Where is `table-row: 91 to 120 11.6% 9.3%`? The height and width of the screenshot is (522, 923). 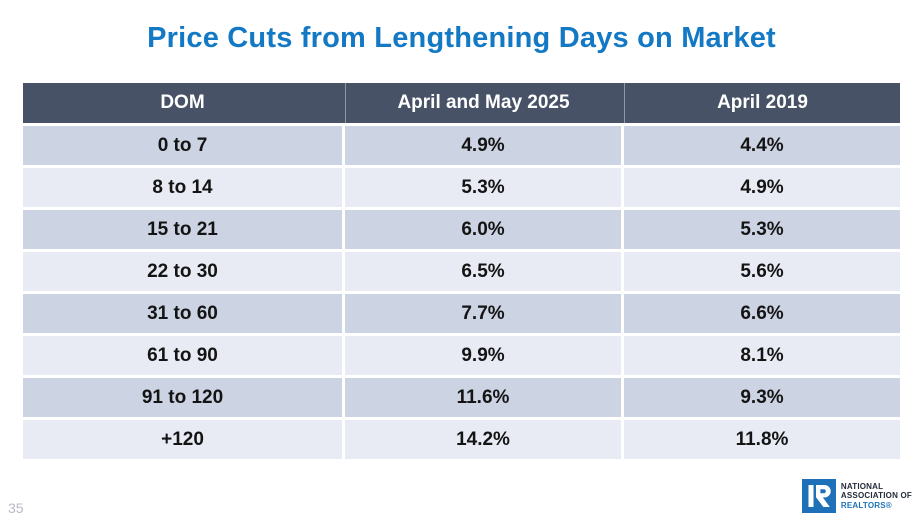
table-row: 91 to 120 11.6% 9.3% is located at coordinates (461, 397).